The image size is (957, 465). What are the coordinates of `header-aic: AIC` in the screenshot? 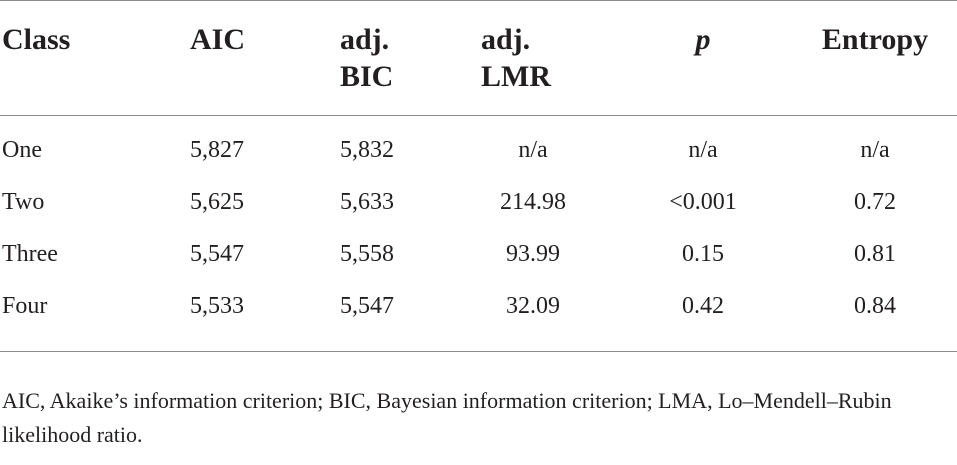 It's located at (243, 58).